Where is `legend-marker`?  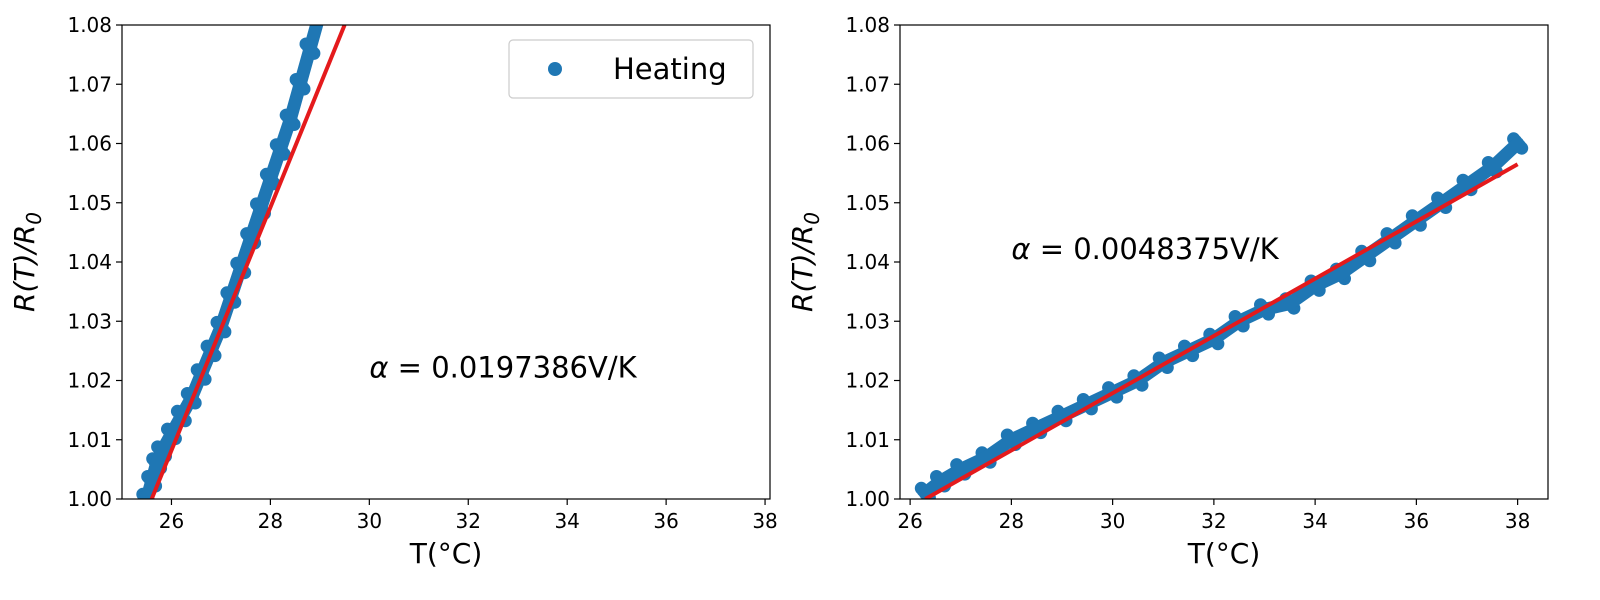 legend-marker is located at coordinates (555, 69).